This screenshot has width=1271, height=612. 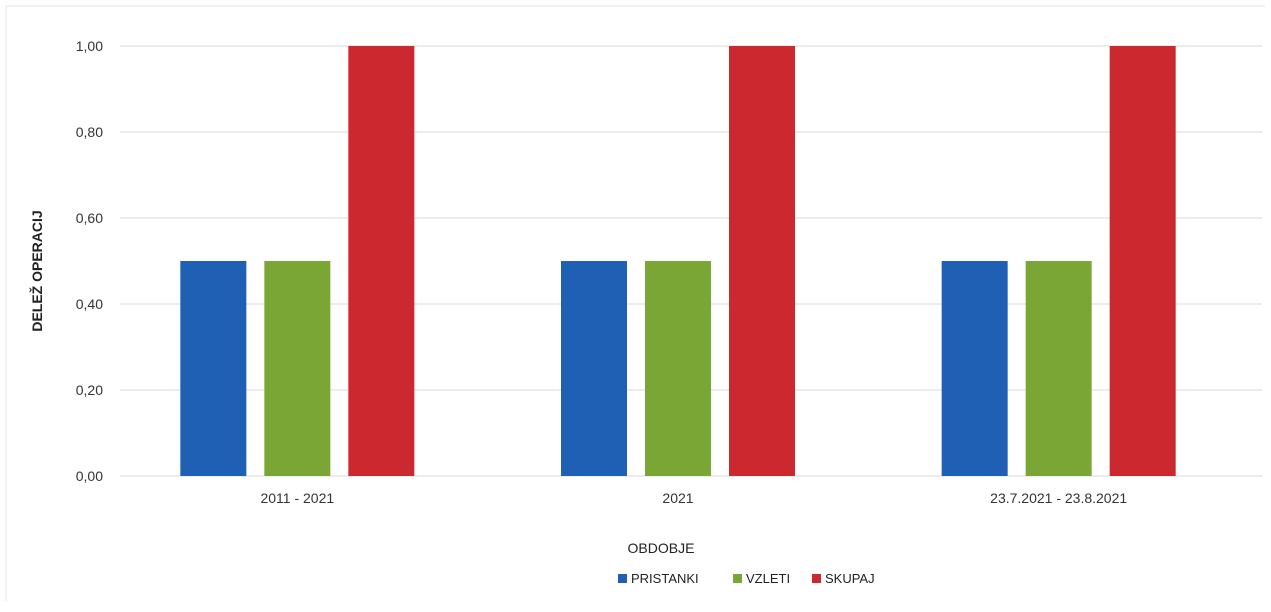 What do you see at coordinates (89, 476) in the screenshot?
I see `y-tick-label: 0,00` at bounding box center [89, 476].